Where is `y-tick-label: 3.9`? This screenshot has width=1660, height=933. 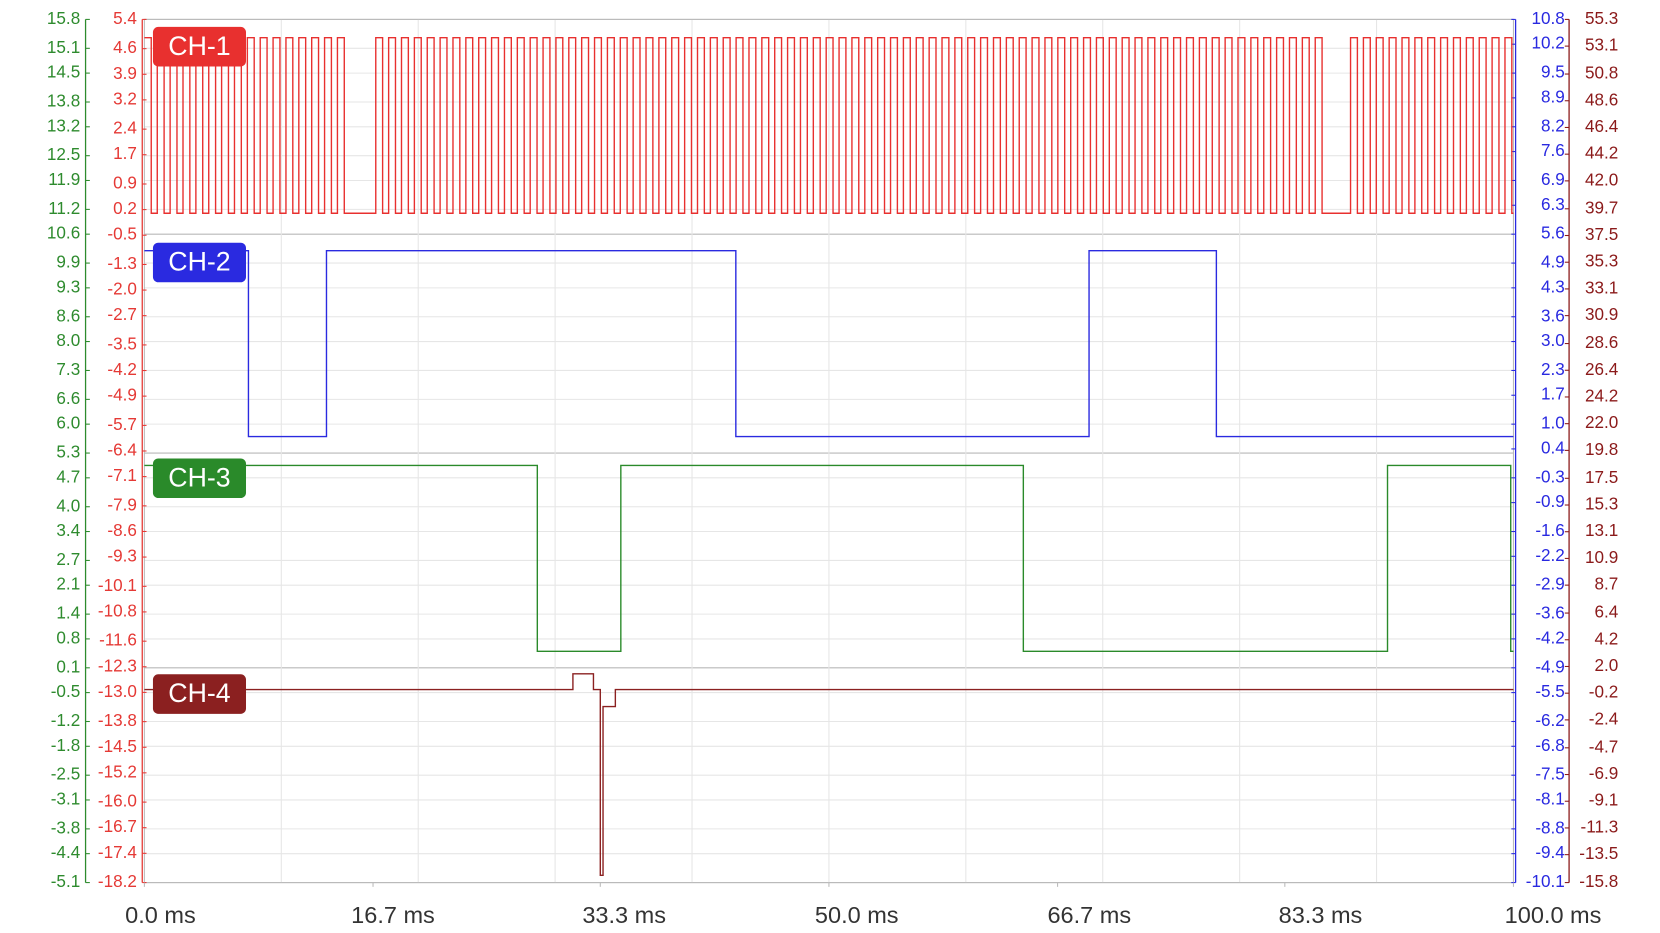 y-tick-label: 3.9 is located at coordinates (125, 73).